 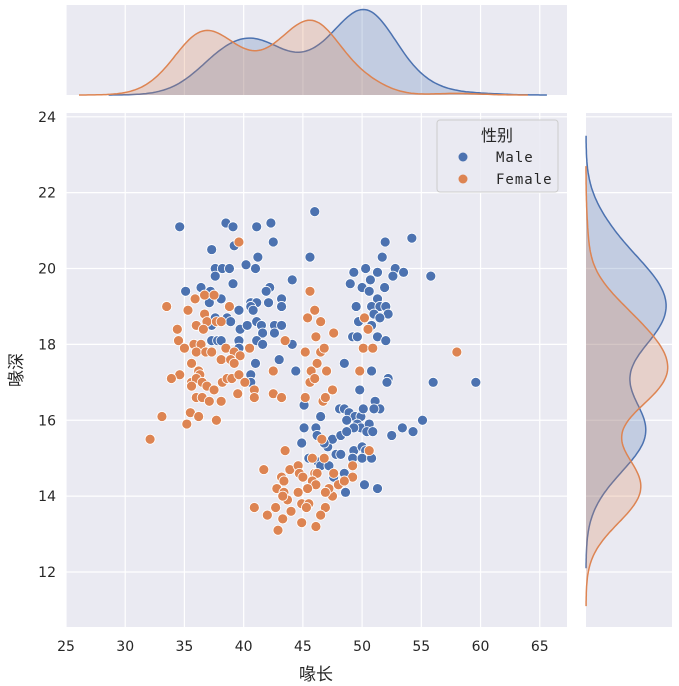 I want to click on kde-x-line-female, so click(x=303, y=57).